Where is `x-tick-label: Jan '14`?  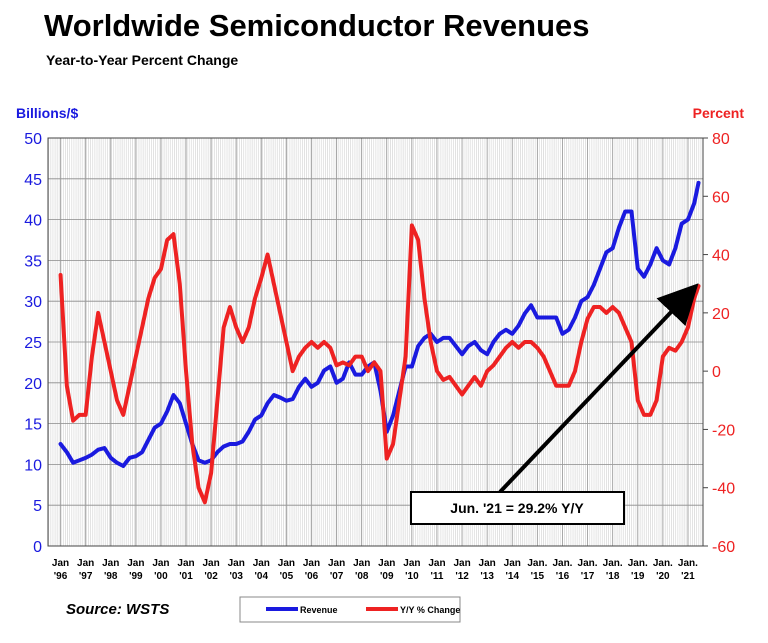
x-tick-label: Jan '14 is located at coordinates (512, 570).